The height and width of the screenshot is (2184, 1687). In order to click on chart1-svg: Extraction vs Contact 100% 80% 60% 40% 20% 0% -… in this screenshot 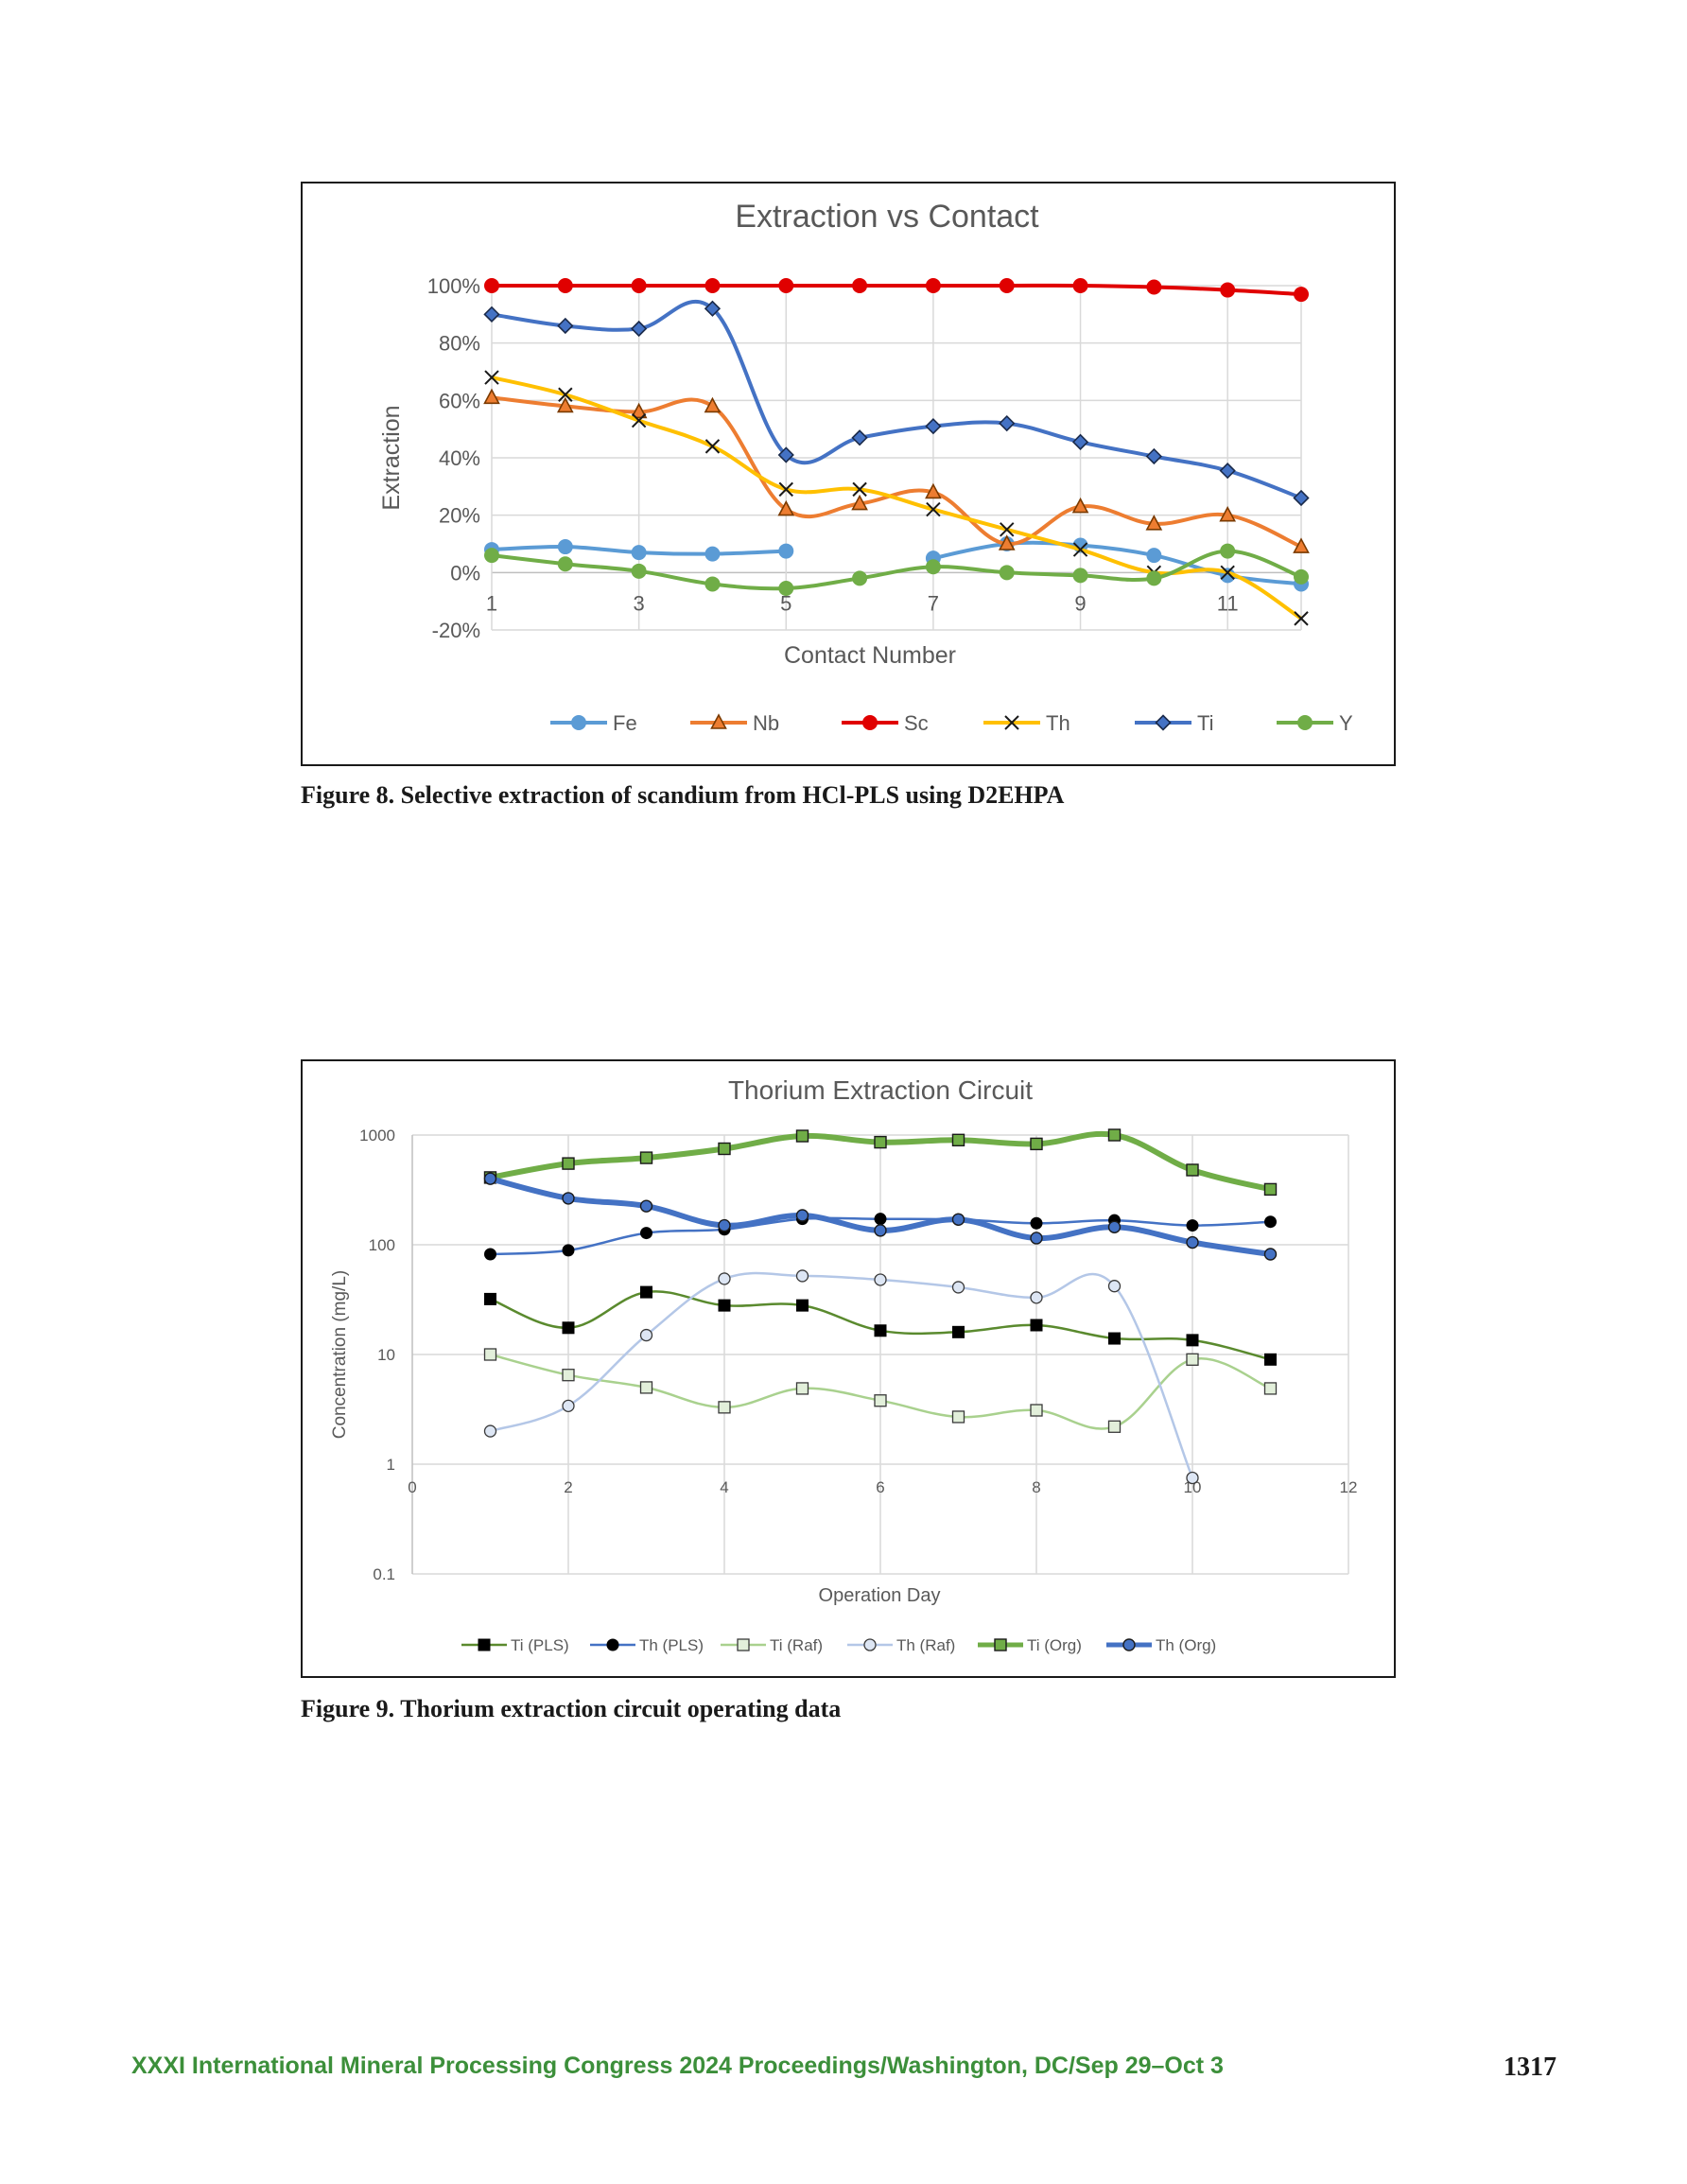, I will do `click(865, 467)`.